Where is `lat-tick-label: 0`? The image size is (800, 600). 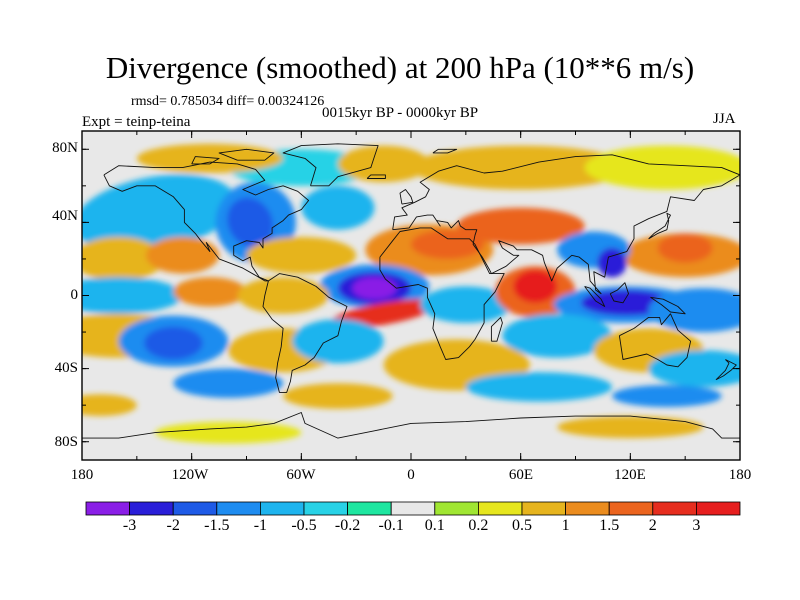 lat-tick-label: 0 is located at coordinates (74, 295).